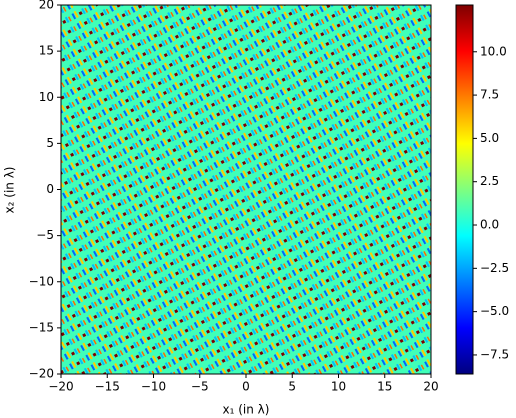 Image resolution: width=516 pixels, height=418 pixels. What do you see at coordinates (489, 95) in the screenshot?
I see `colorbar-tick-label: 7.5` at bounding box center [489, 95].